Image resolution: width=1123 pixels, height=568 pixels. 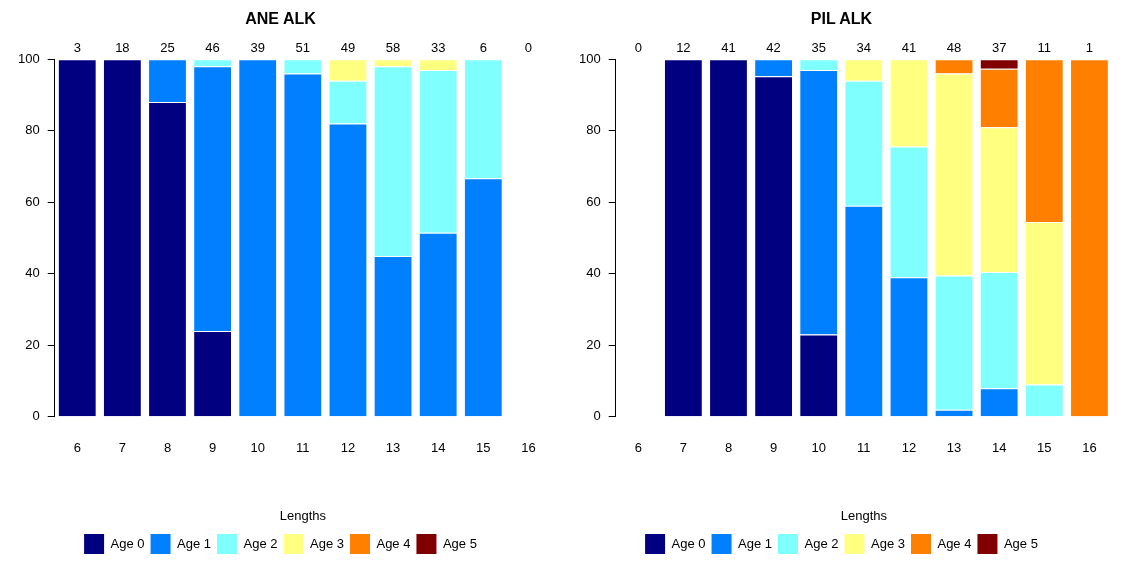 I want to click on text: 58, so click(x=393, y=48).